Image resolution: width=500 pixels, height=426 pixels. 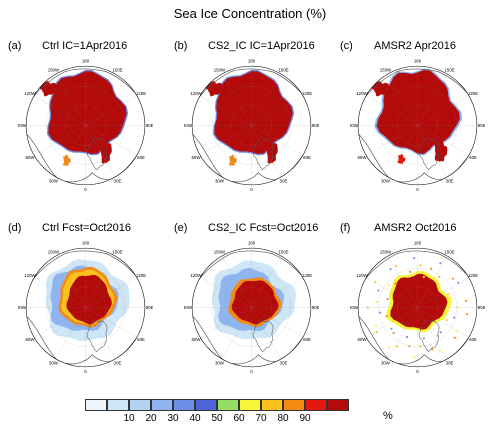 I want to click on colorbar-tick-label: 10, so click(x=129, y=418).